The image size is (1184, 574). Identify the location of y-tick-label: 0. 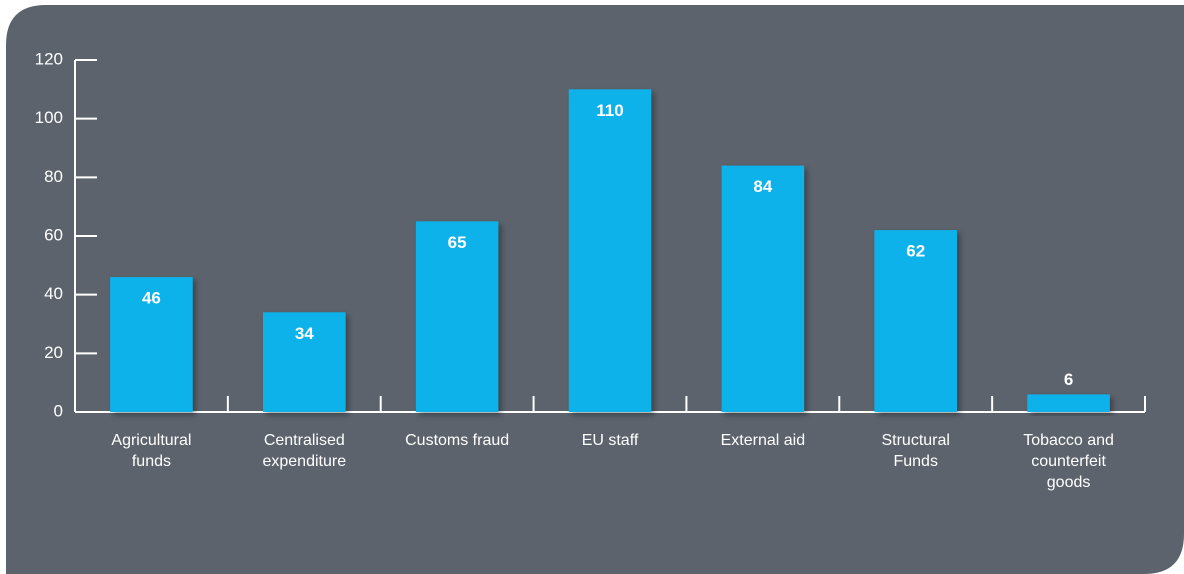
(58, 410).